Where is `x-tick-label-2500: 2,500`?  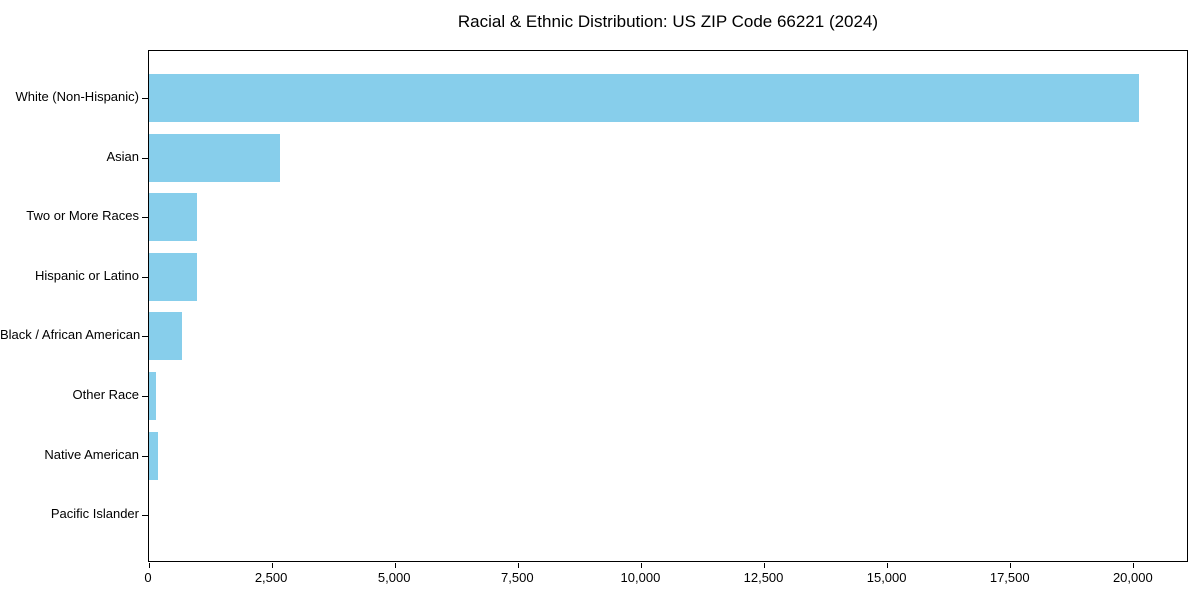 x-tick-label-2500: 2,500 is located at coordinates (271, 577).